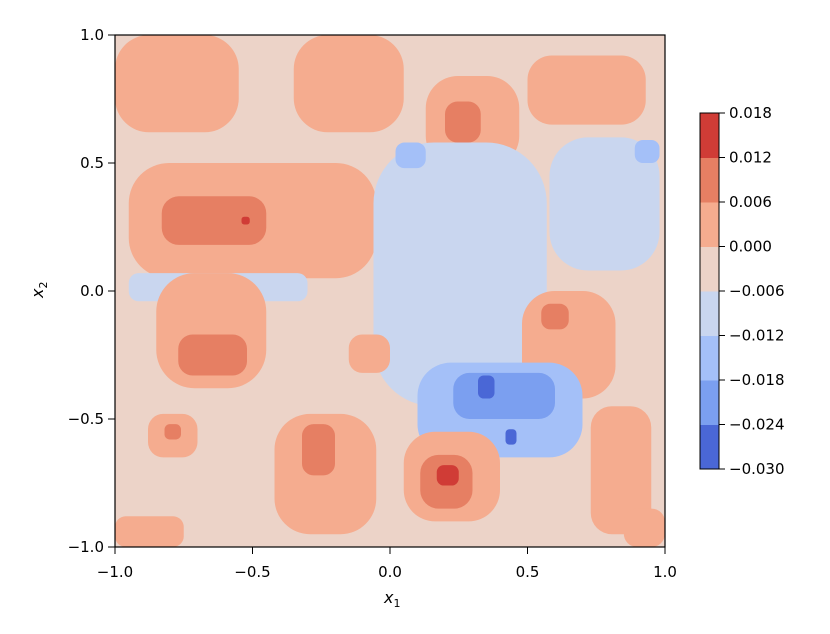 The image size is (830, 634). Describe the element at coordinates (92, 35) in the screenshot. I see `y-tick-label: 1.0` at that location.